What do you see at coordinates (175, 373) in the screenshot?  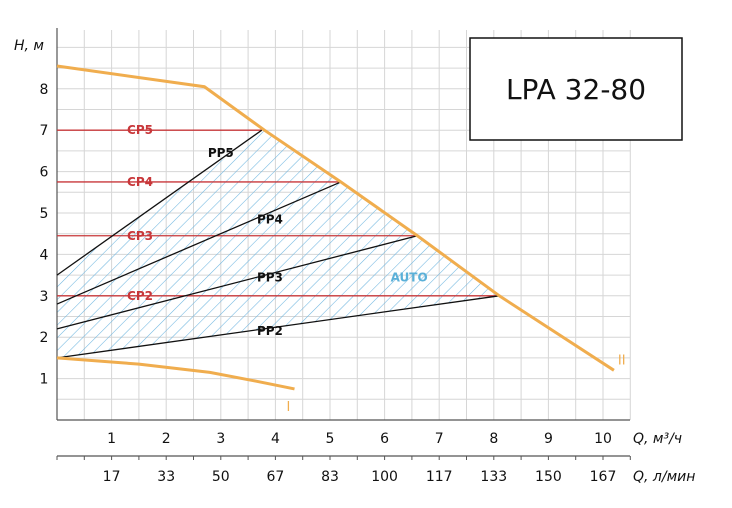 I see `curve-i` at bounding box center [175, 373].